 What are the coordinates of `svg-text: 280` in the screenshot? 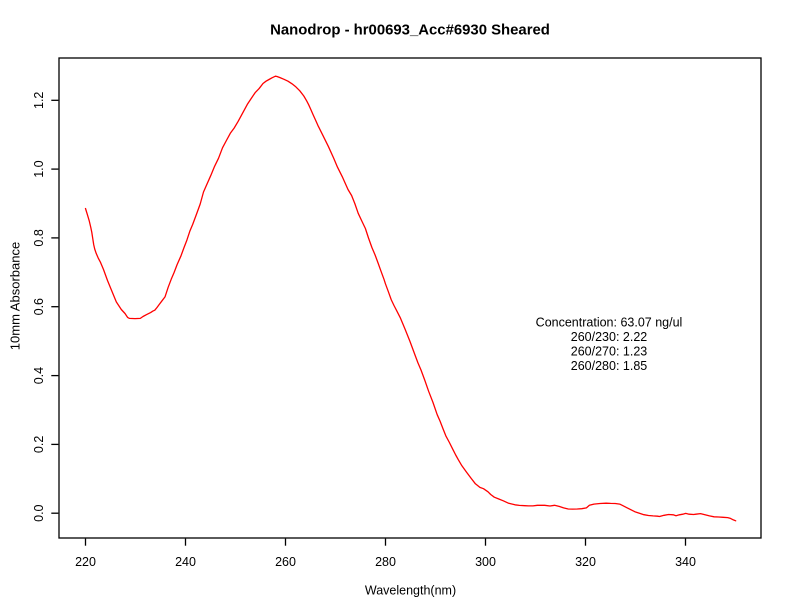 It's located at (385, 562).